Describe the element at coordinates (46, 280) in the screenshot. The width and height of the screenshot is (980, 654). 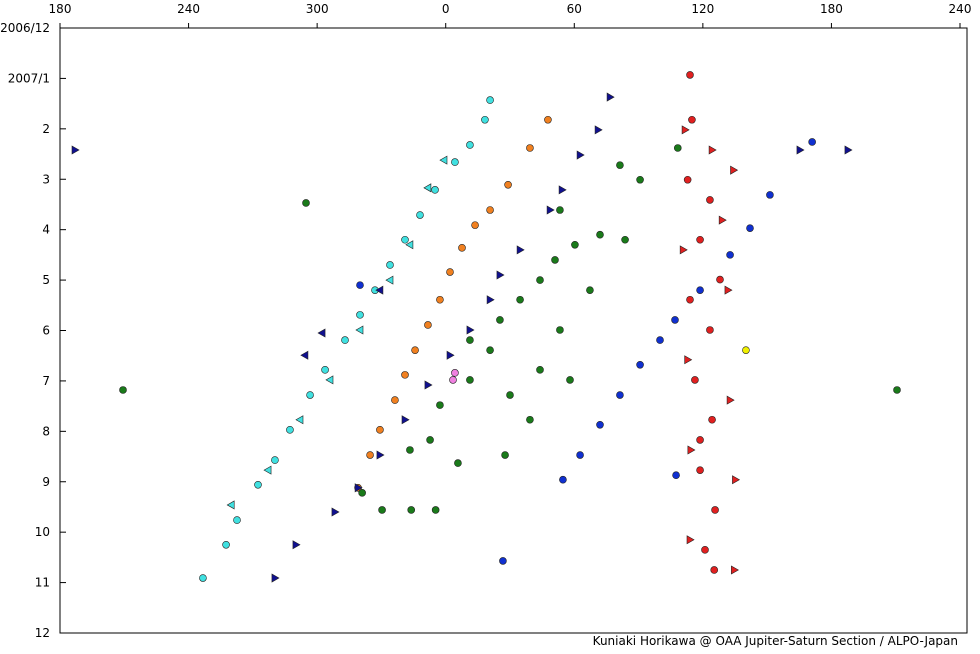
I see `y-tick-label: 5` at that location.